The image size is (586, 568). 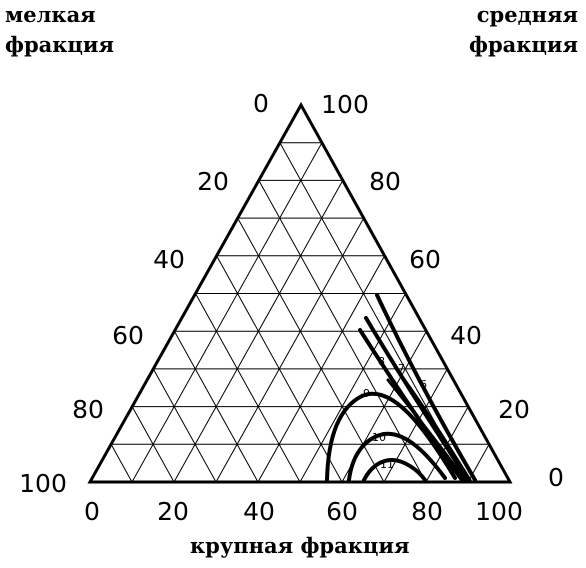 I want to click on curve-label-6: 6, so click(x=423, y=384).